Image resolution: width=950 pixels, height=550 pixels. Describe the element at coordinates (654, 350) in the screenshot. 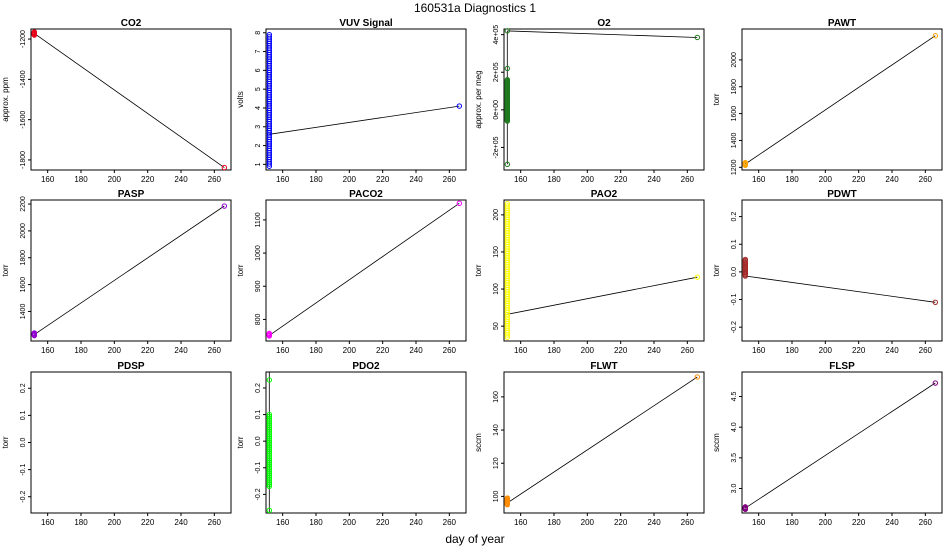

I see `x-tick-label-pao2: 240` at that location.